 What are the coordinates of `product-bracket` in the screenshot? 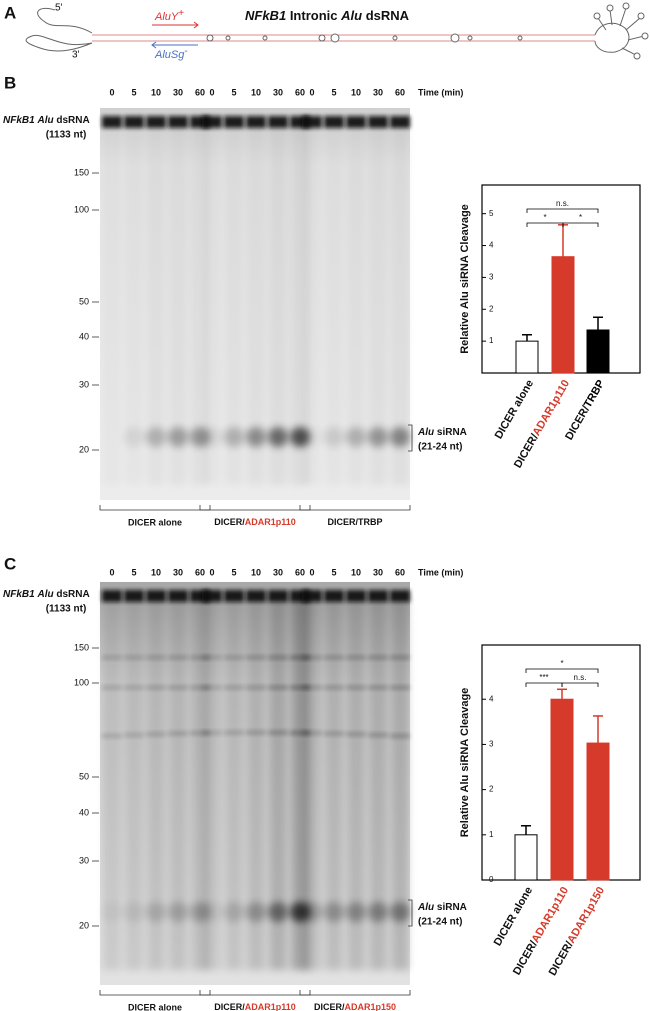 It's located at (410, 438).